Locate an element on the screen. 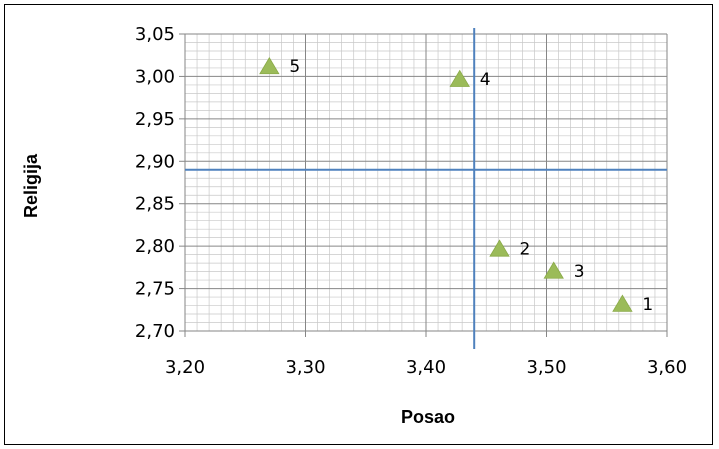  x-axis-title: Posao is located at coordinates (428, 417).